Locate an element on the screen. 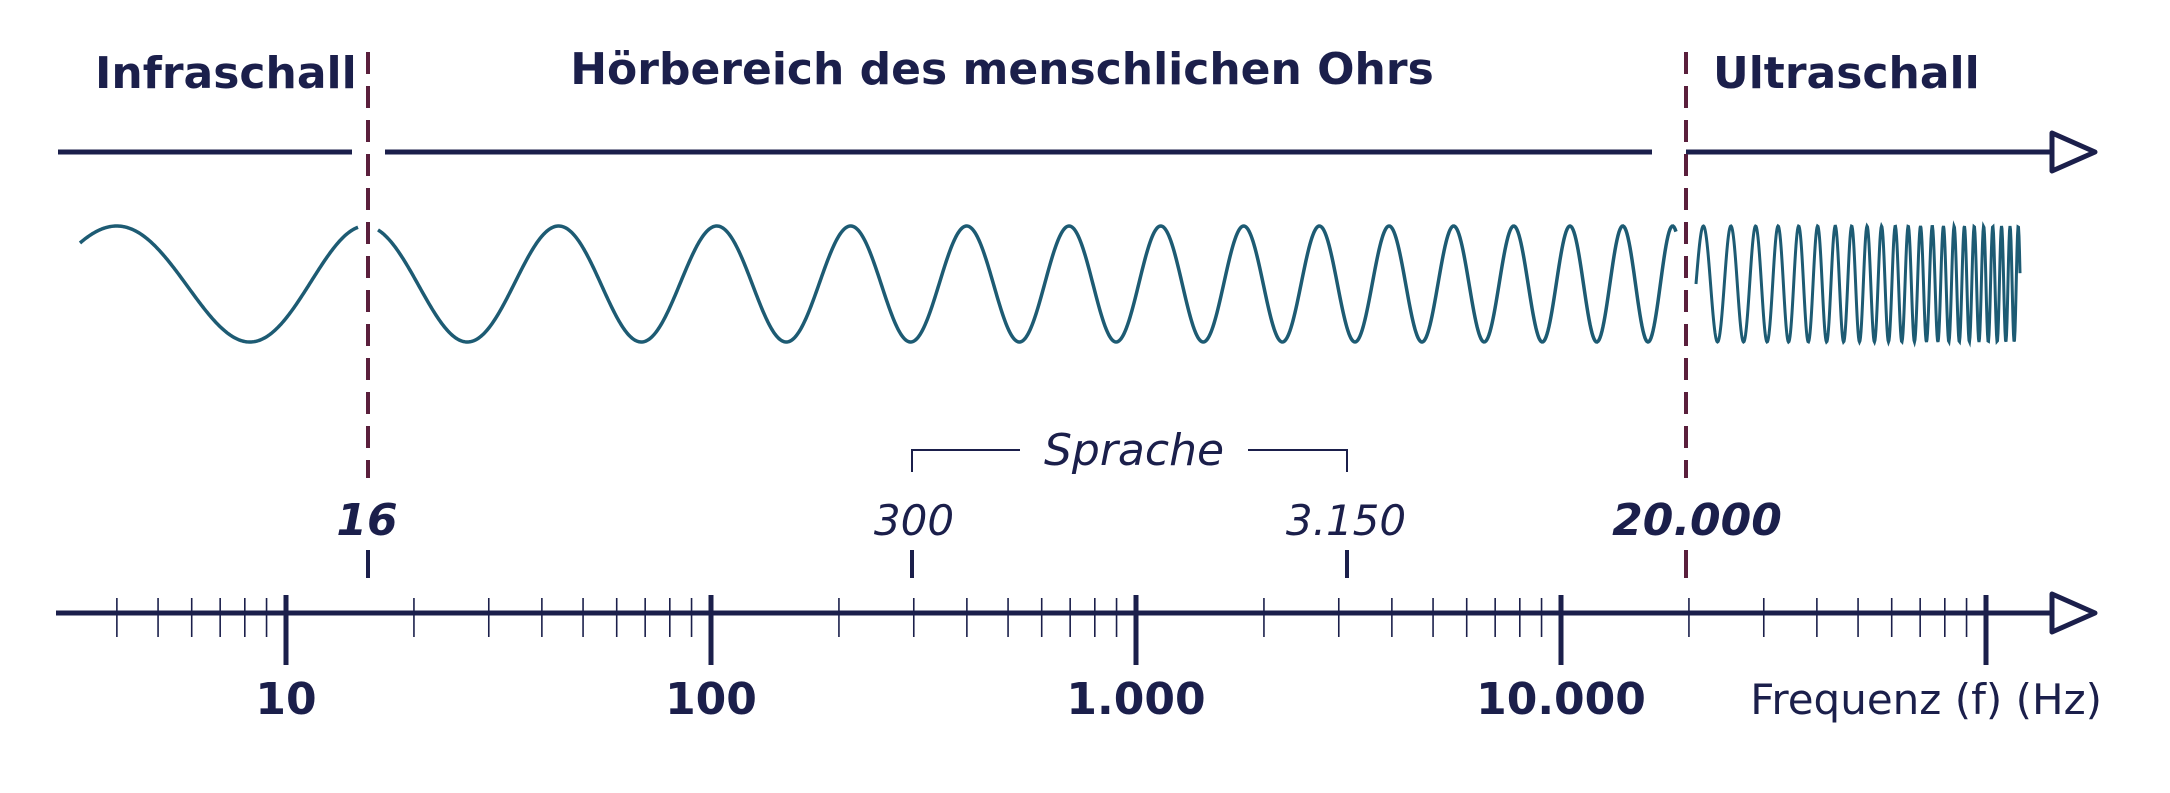  speech-bracket: Sprache is located at coordinates (1129, 450).